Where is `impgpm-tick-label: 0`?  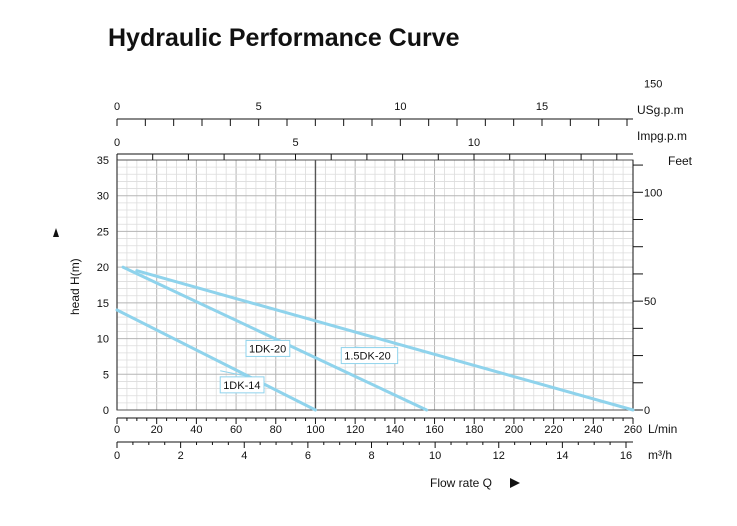
impgpm-tick-label: 0 is located at coordinates (117, 143).